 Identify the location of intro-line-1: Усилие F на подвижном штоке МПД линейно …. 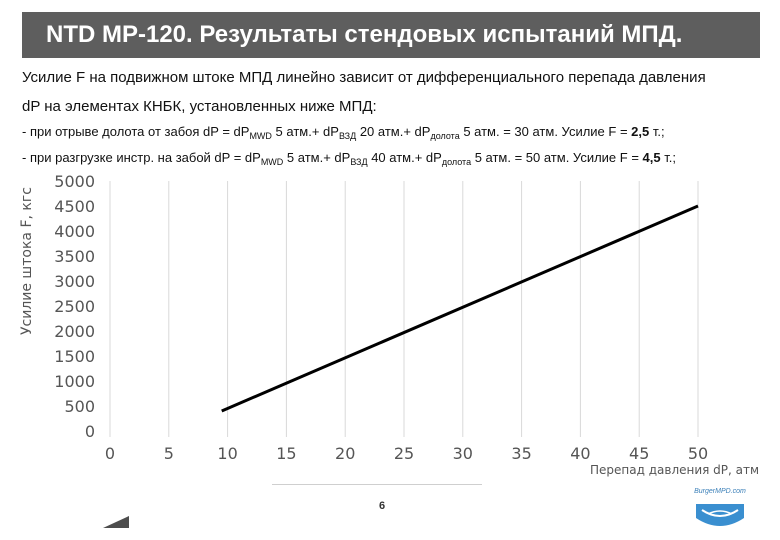
(364, 77).